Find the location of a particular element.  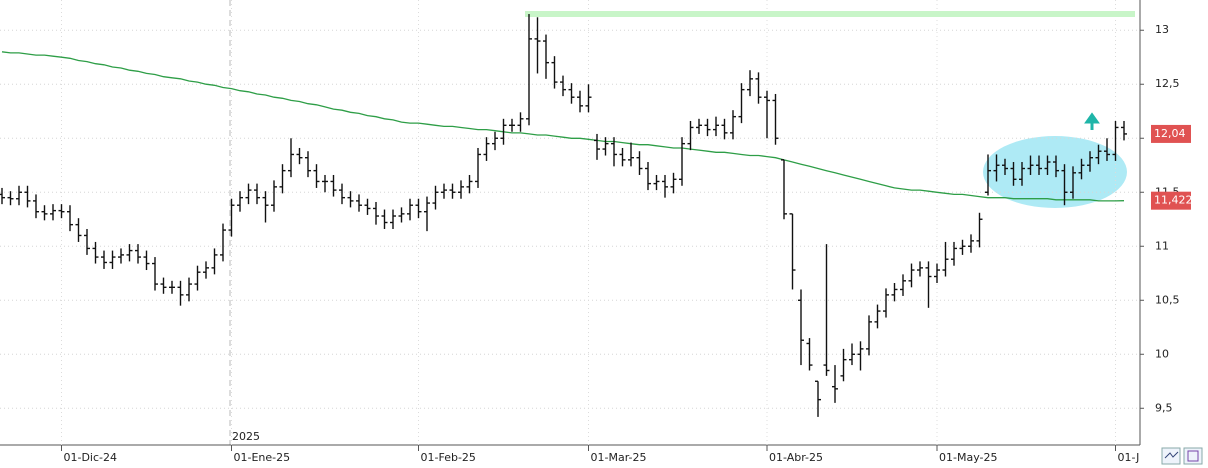

price-label: 12,04 is located at coordinates (1170, 133).